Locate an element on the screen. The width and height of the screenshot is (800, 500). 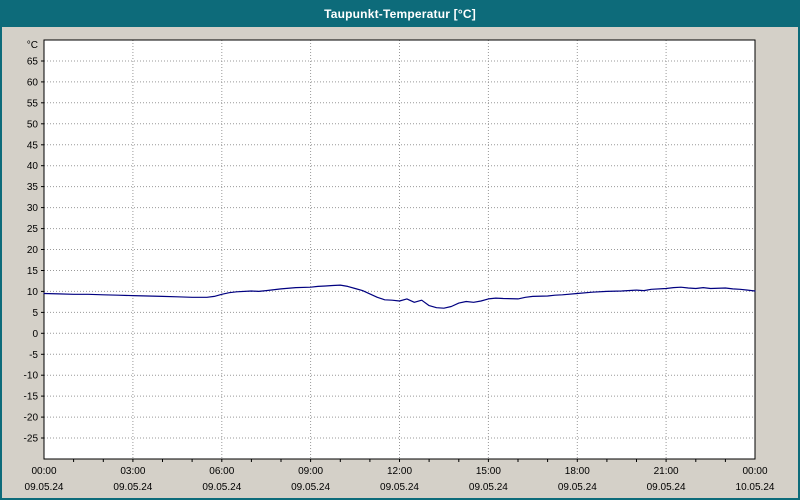
y-tick-label: 20 is located at coordinates (33, 250).